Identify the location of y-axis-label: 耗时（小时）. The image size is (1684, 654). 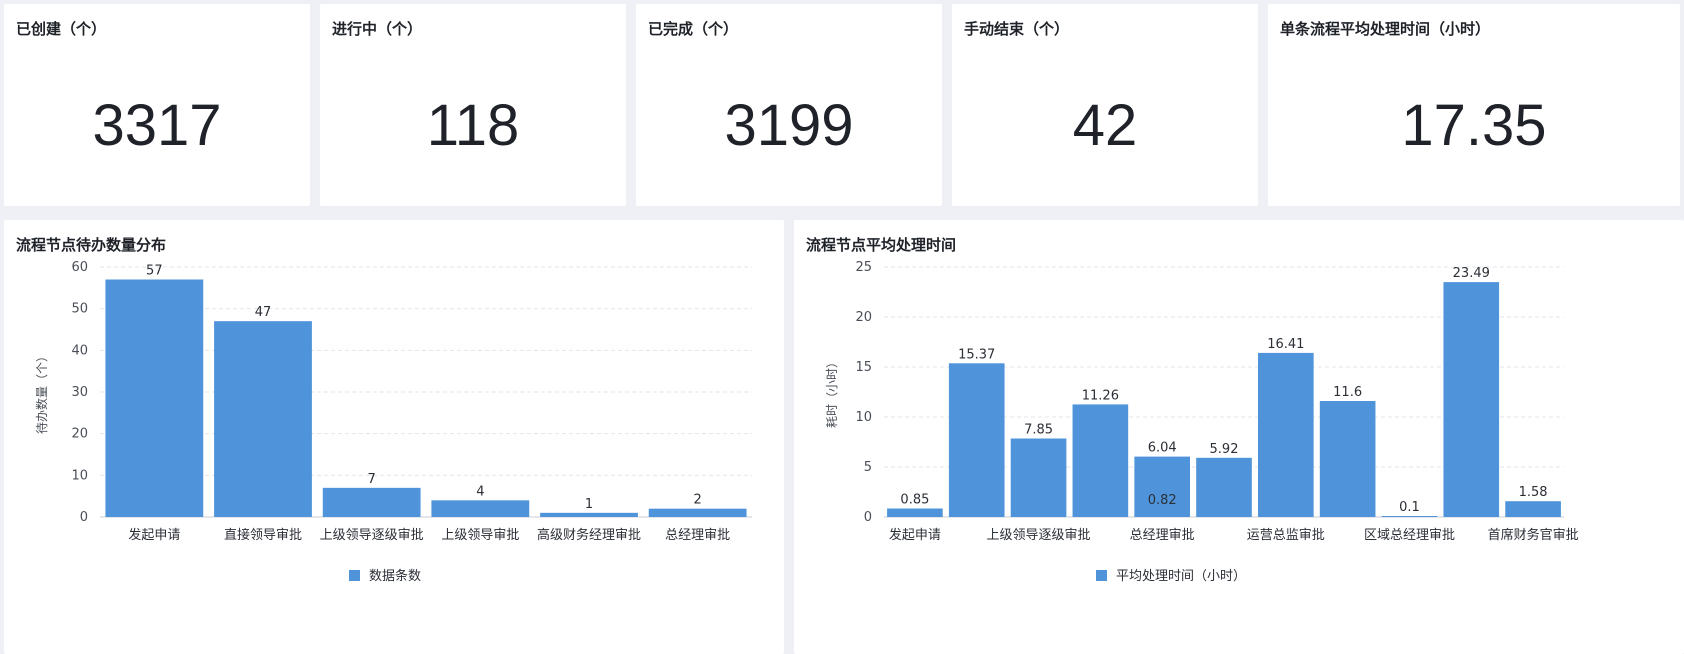
(832, 392).